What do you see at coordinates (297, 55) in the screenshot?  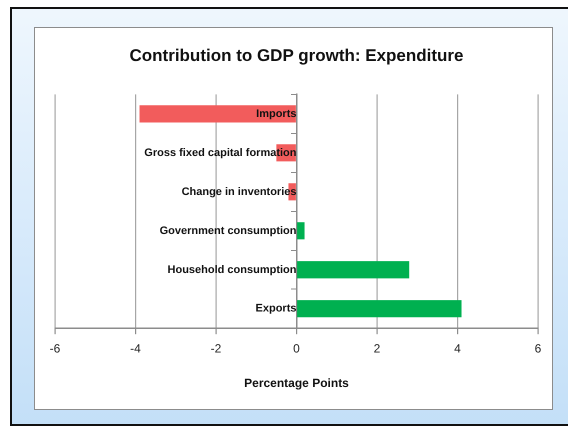 I see `chart-title: Contribution to GDP growth: Expenditure` at bounding box center [297, 55].